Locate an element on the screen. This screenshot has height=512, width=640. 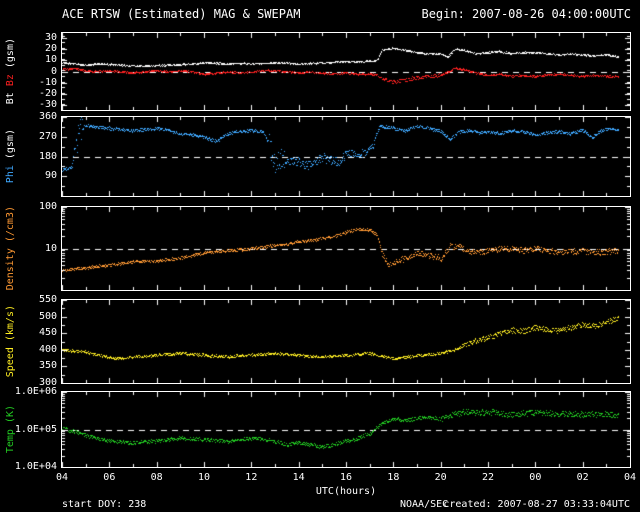
x-tick-label: 00 is located at coordinates (535, 477).